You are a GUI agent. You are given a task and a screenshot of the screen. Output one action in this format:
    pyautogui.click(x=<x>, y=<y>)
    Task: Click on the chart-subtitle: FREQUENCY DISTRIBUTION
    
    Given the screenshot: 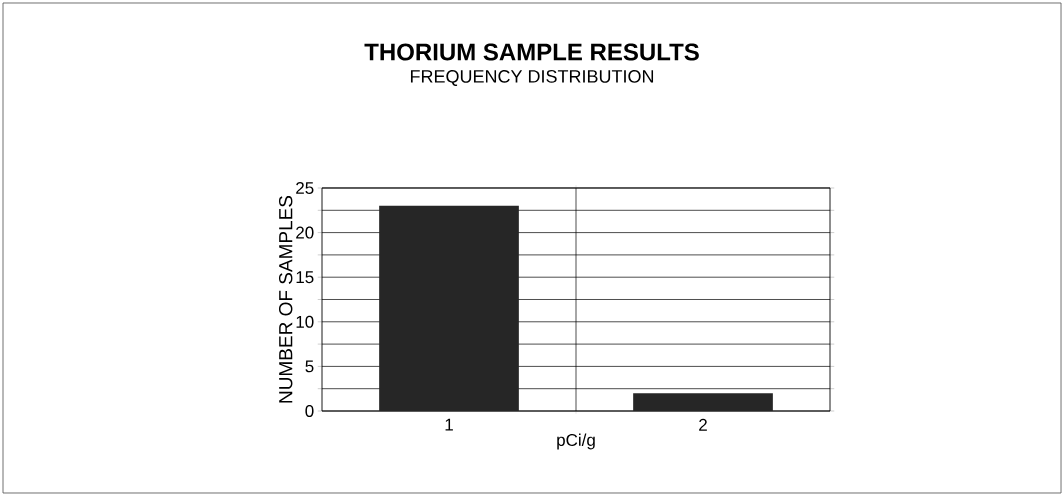 What is the action you would take?
    pyautogui.click(x=532, y=78)
    